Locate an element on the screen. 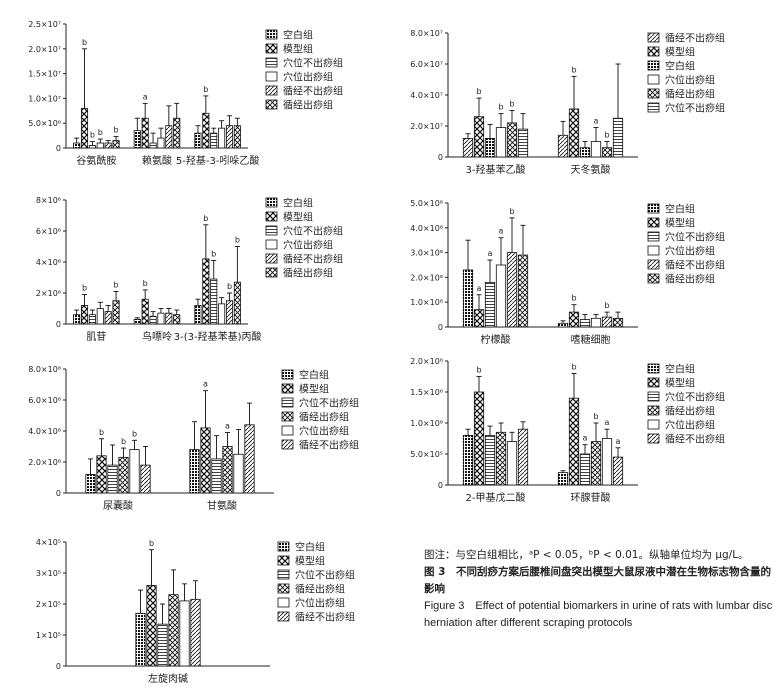 This screenshot has height=698, width=783. y-tick-label: 3.0×10⁸ is located at coordinates (426, 253).